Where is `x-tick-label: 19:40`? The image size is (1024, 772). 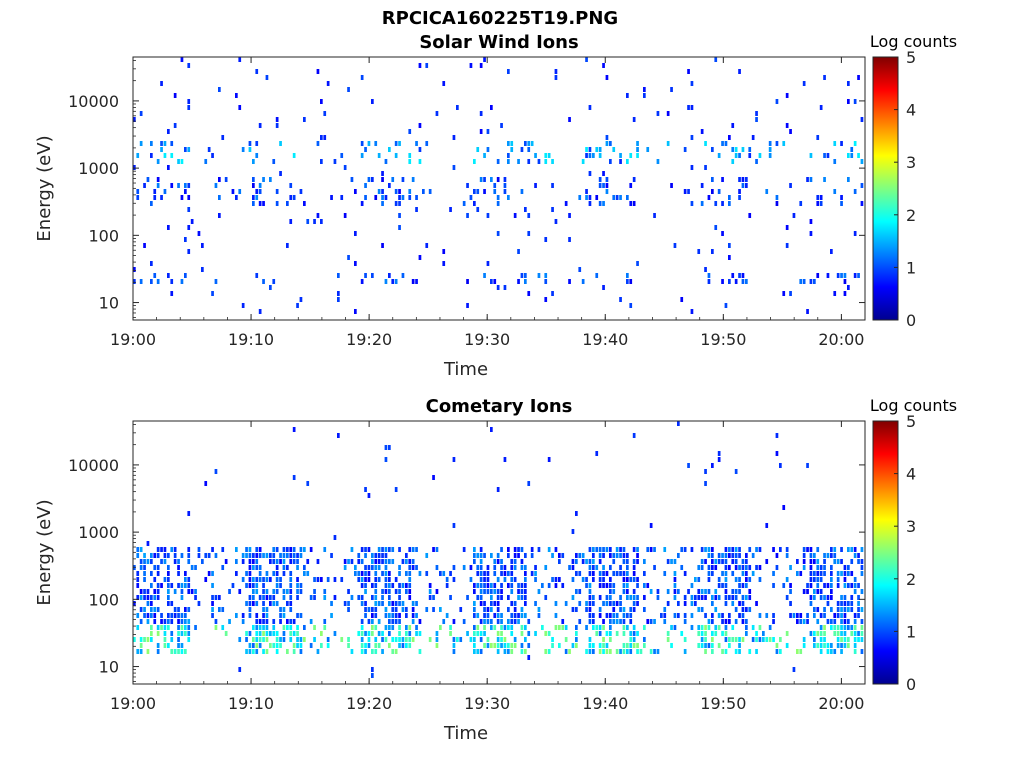
x-tick-label: 19:40 is located at coordinates (605, 339).